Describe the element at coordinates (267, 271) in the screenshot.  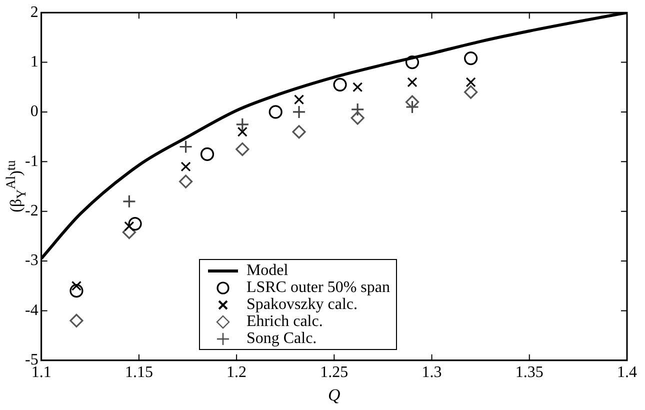
I see `legend-label: Model` at that location.